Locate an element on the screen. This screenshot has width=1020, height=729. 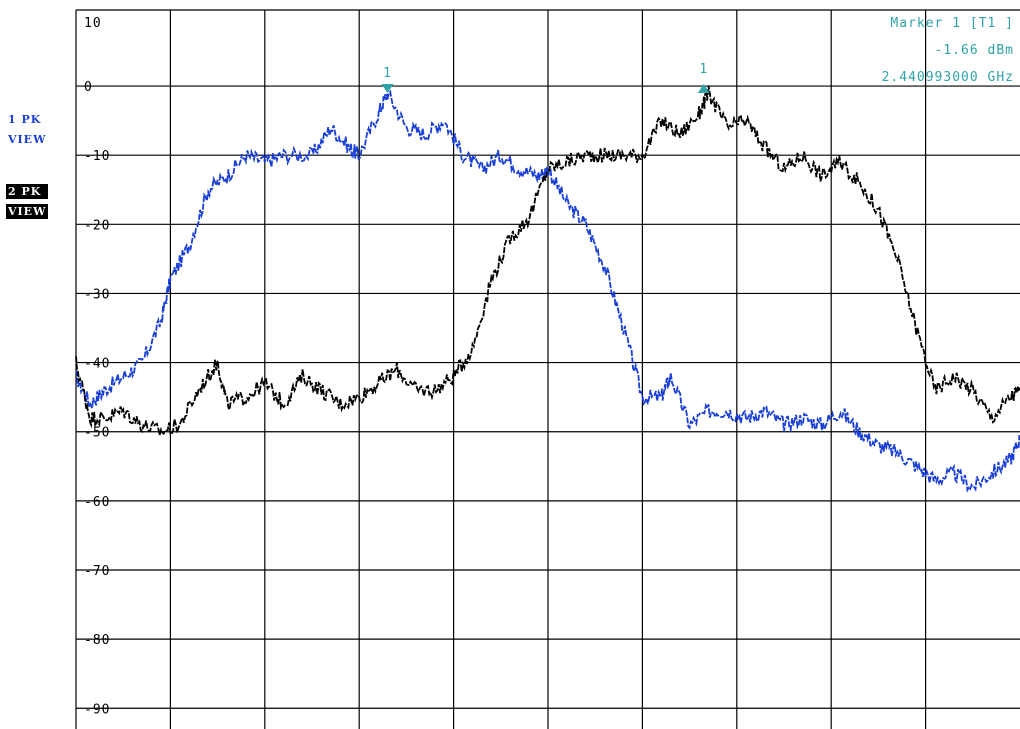
y-tick-label: -60 is located at coordinates (97, 502).